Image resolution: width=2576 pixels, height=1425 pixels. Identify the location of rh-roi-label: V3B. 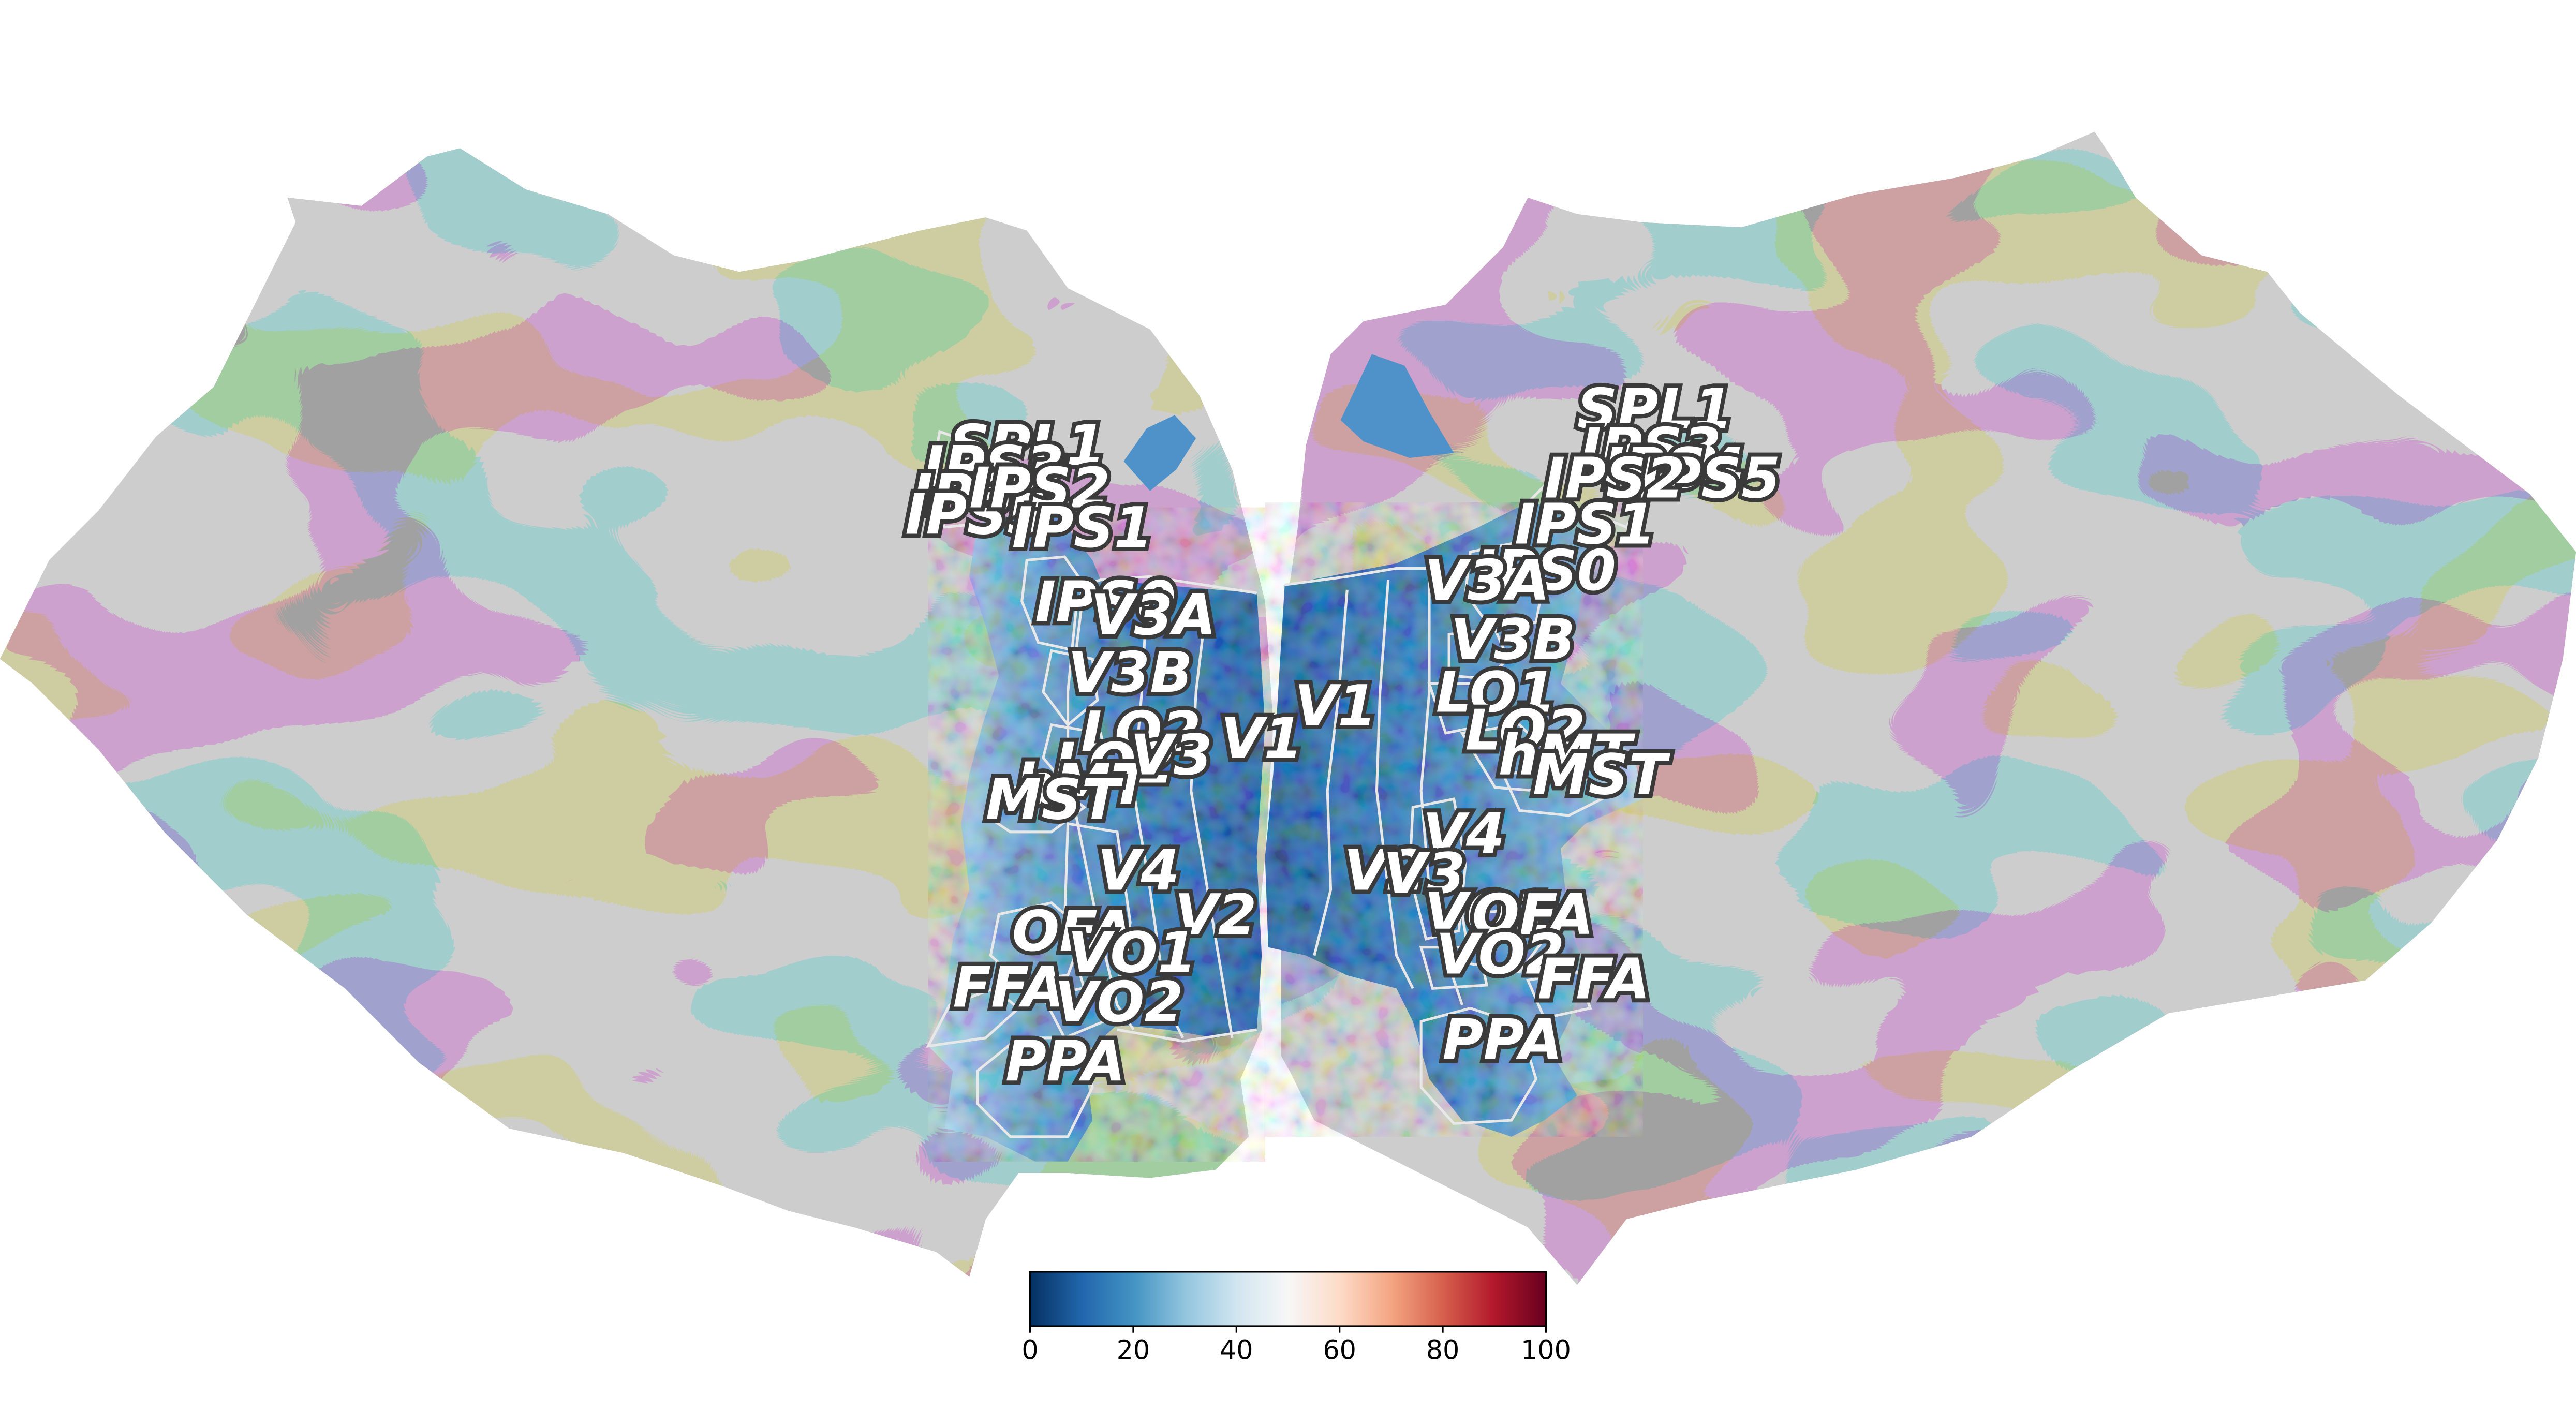
(1512, 639).